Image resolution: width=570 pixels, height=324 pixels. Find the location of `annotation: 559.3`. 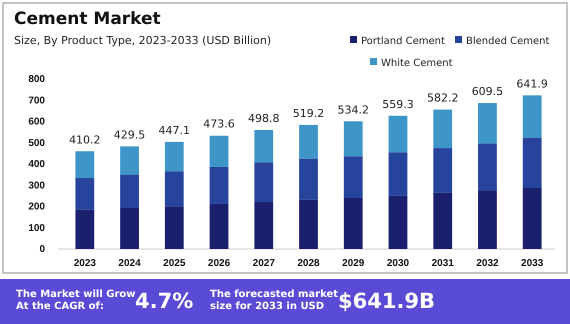

annotation: 559.3 is located at coordinates (398, 104).